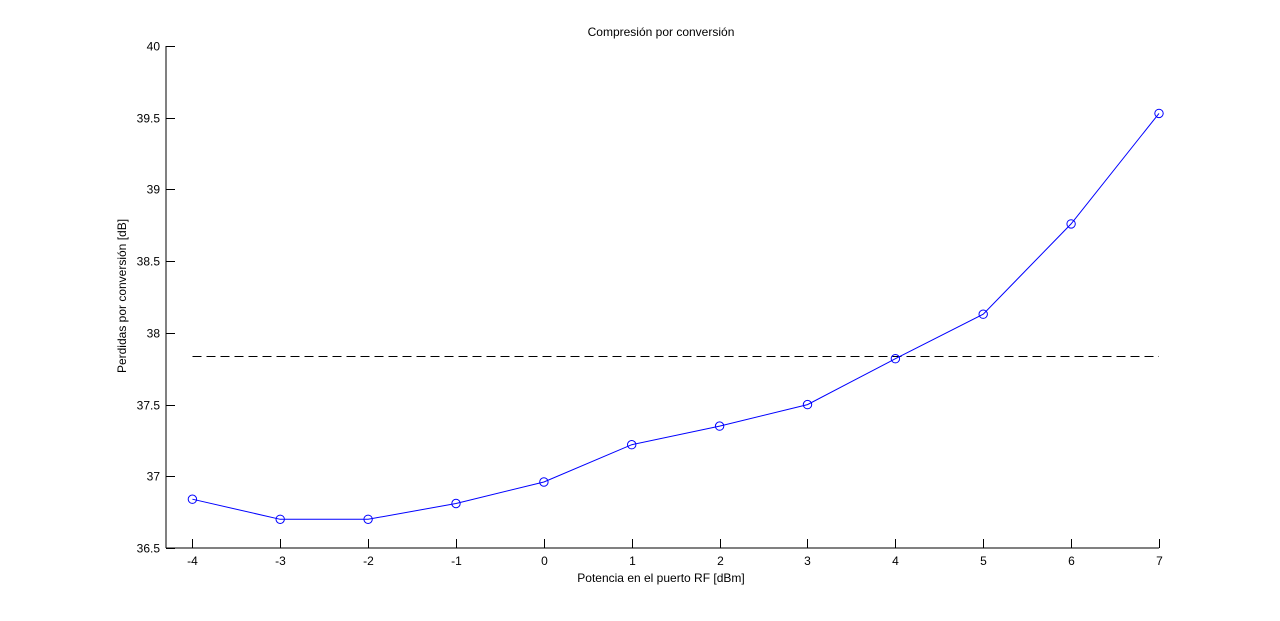  I want to click on x-tick-label: -3, so click(280, 561).